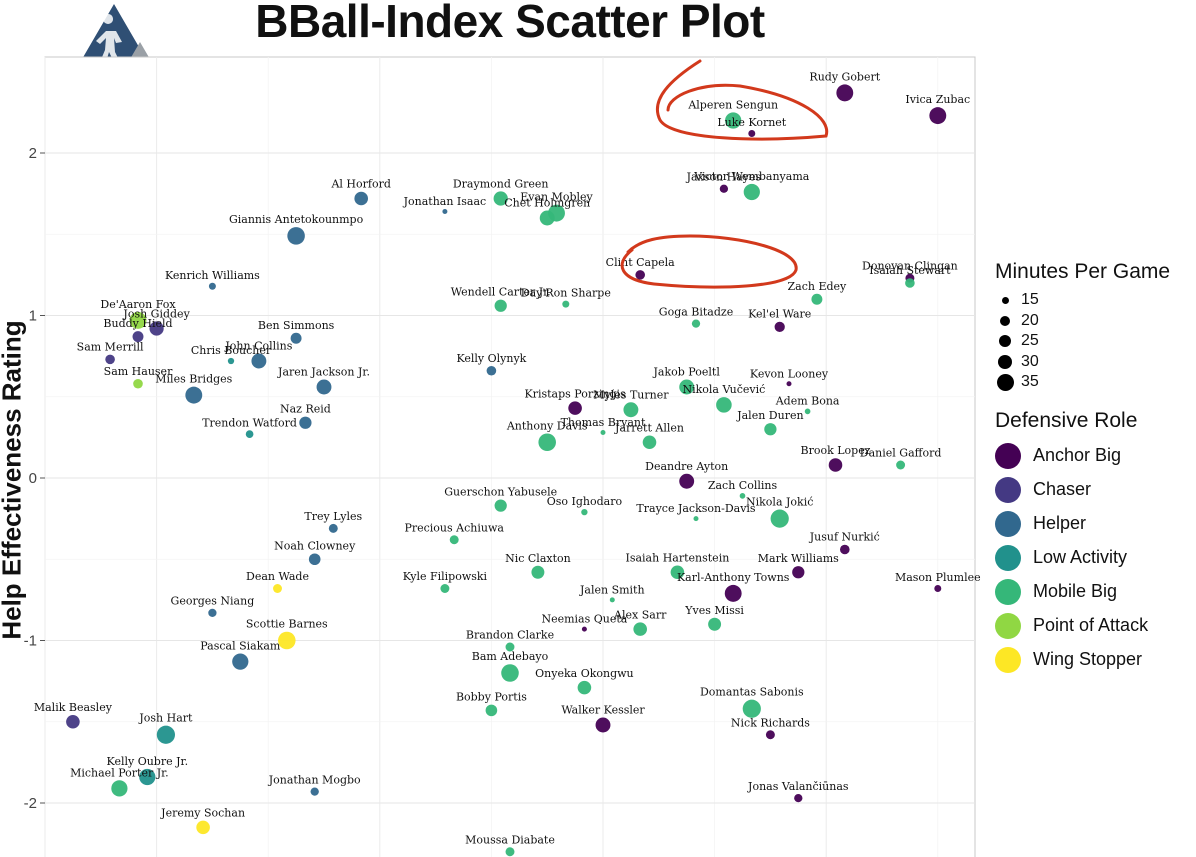  I want to click on size-legend-item: 30, so click(1094, 362).